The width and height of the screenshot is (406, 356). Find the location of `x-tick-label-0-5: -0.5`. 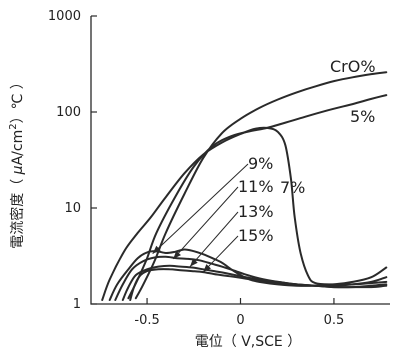

x-tick-label-0-5: -0.5 is located at coordinates (146, 320).